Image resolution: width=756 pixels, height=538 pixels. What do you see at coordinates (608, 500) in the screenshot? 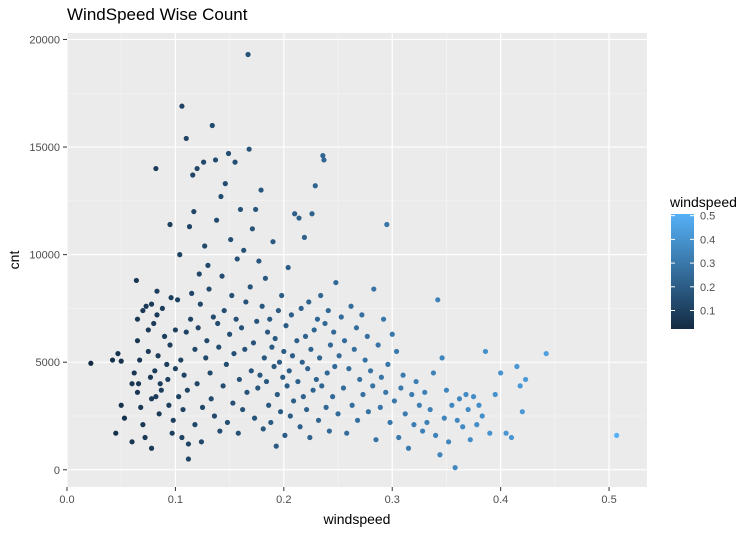
I see `x-tick-label: 0.5` at bounding box center [608, 500].